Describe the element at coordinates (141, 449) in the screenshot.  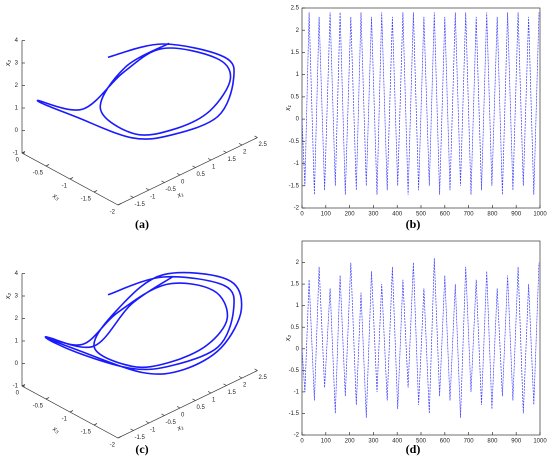
I see `caption: (c)` at that location.